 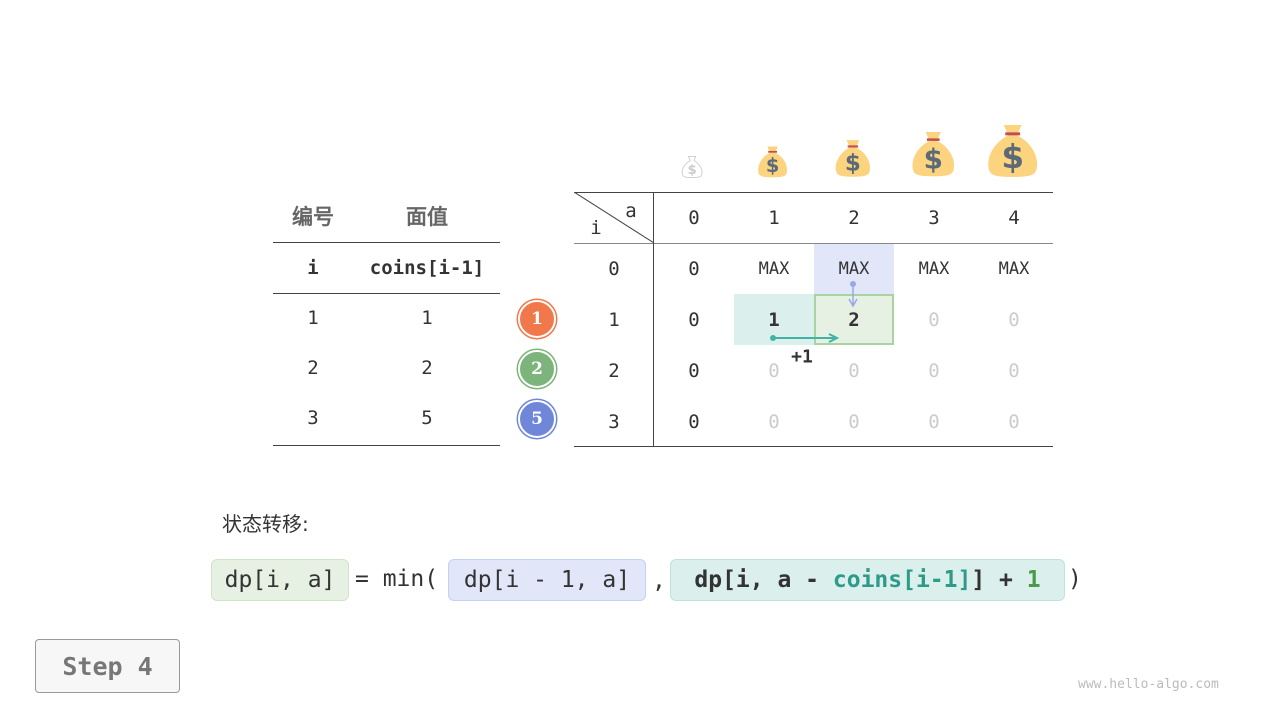 I want to click on subheader-i: i, so click(x=313, y=268).